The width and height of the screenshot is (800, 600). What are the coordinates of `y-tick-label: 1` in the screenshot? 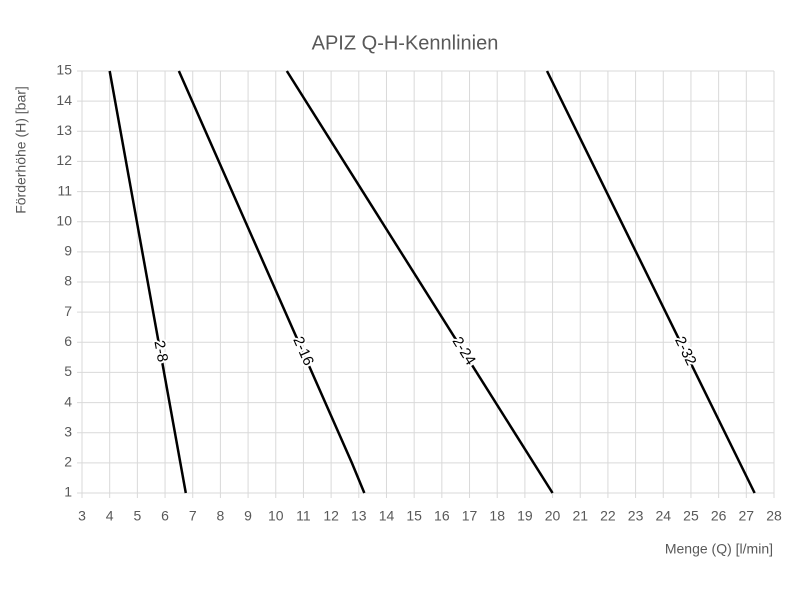 It's located at (68, 492).